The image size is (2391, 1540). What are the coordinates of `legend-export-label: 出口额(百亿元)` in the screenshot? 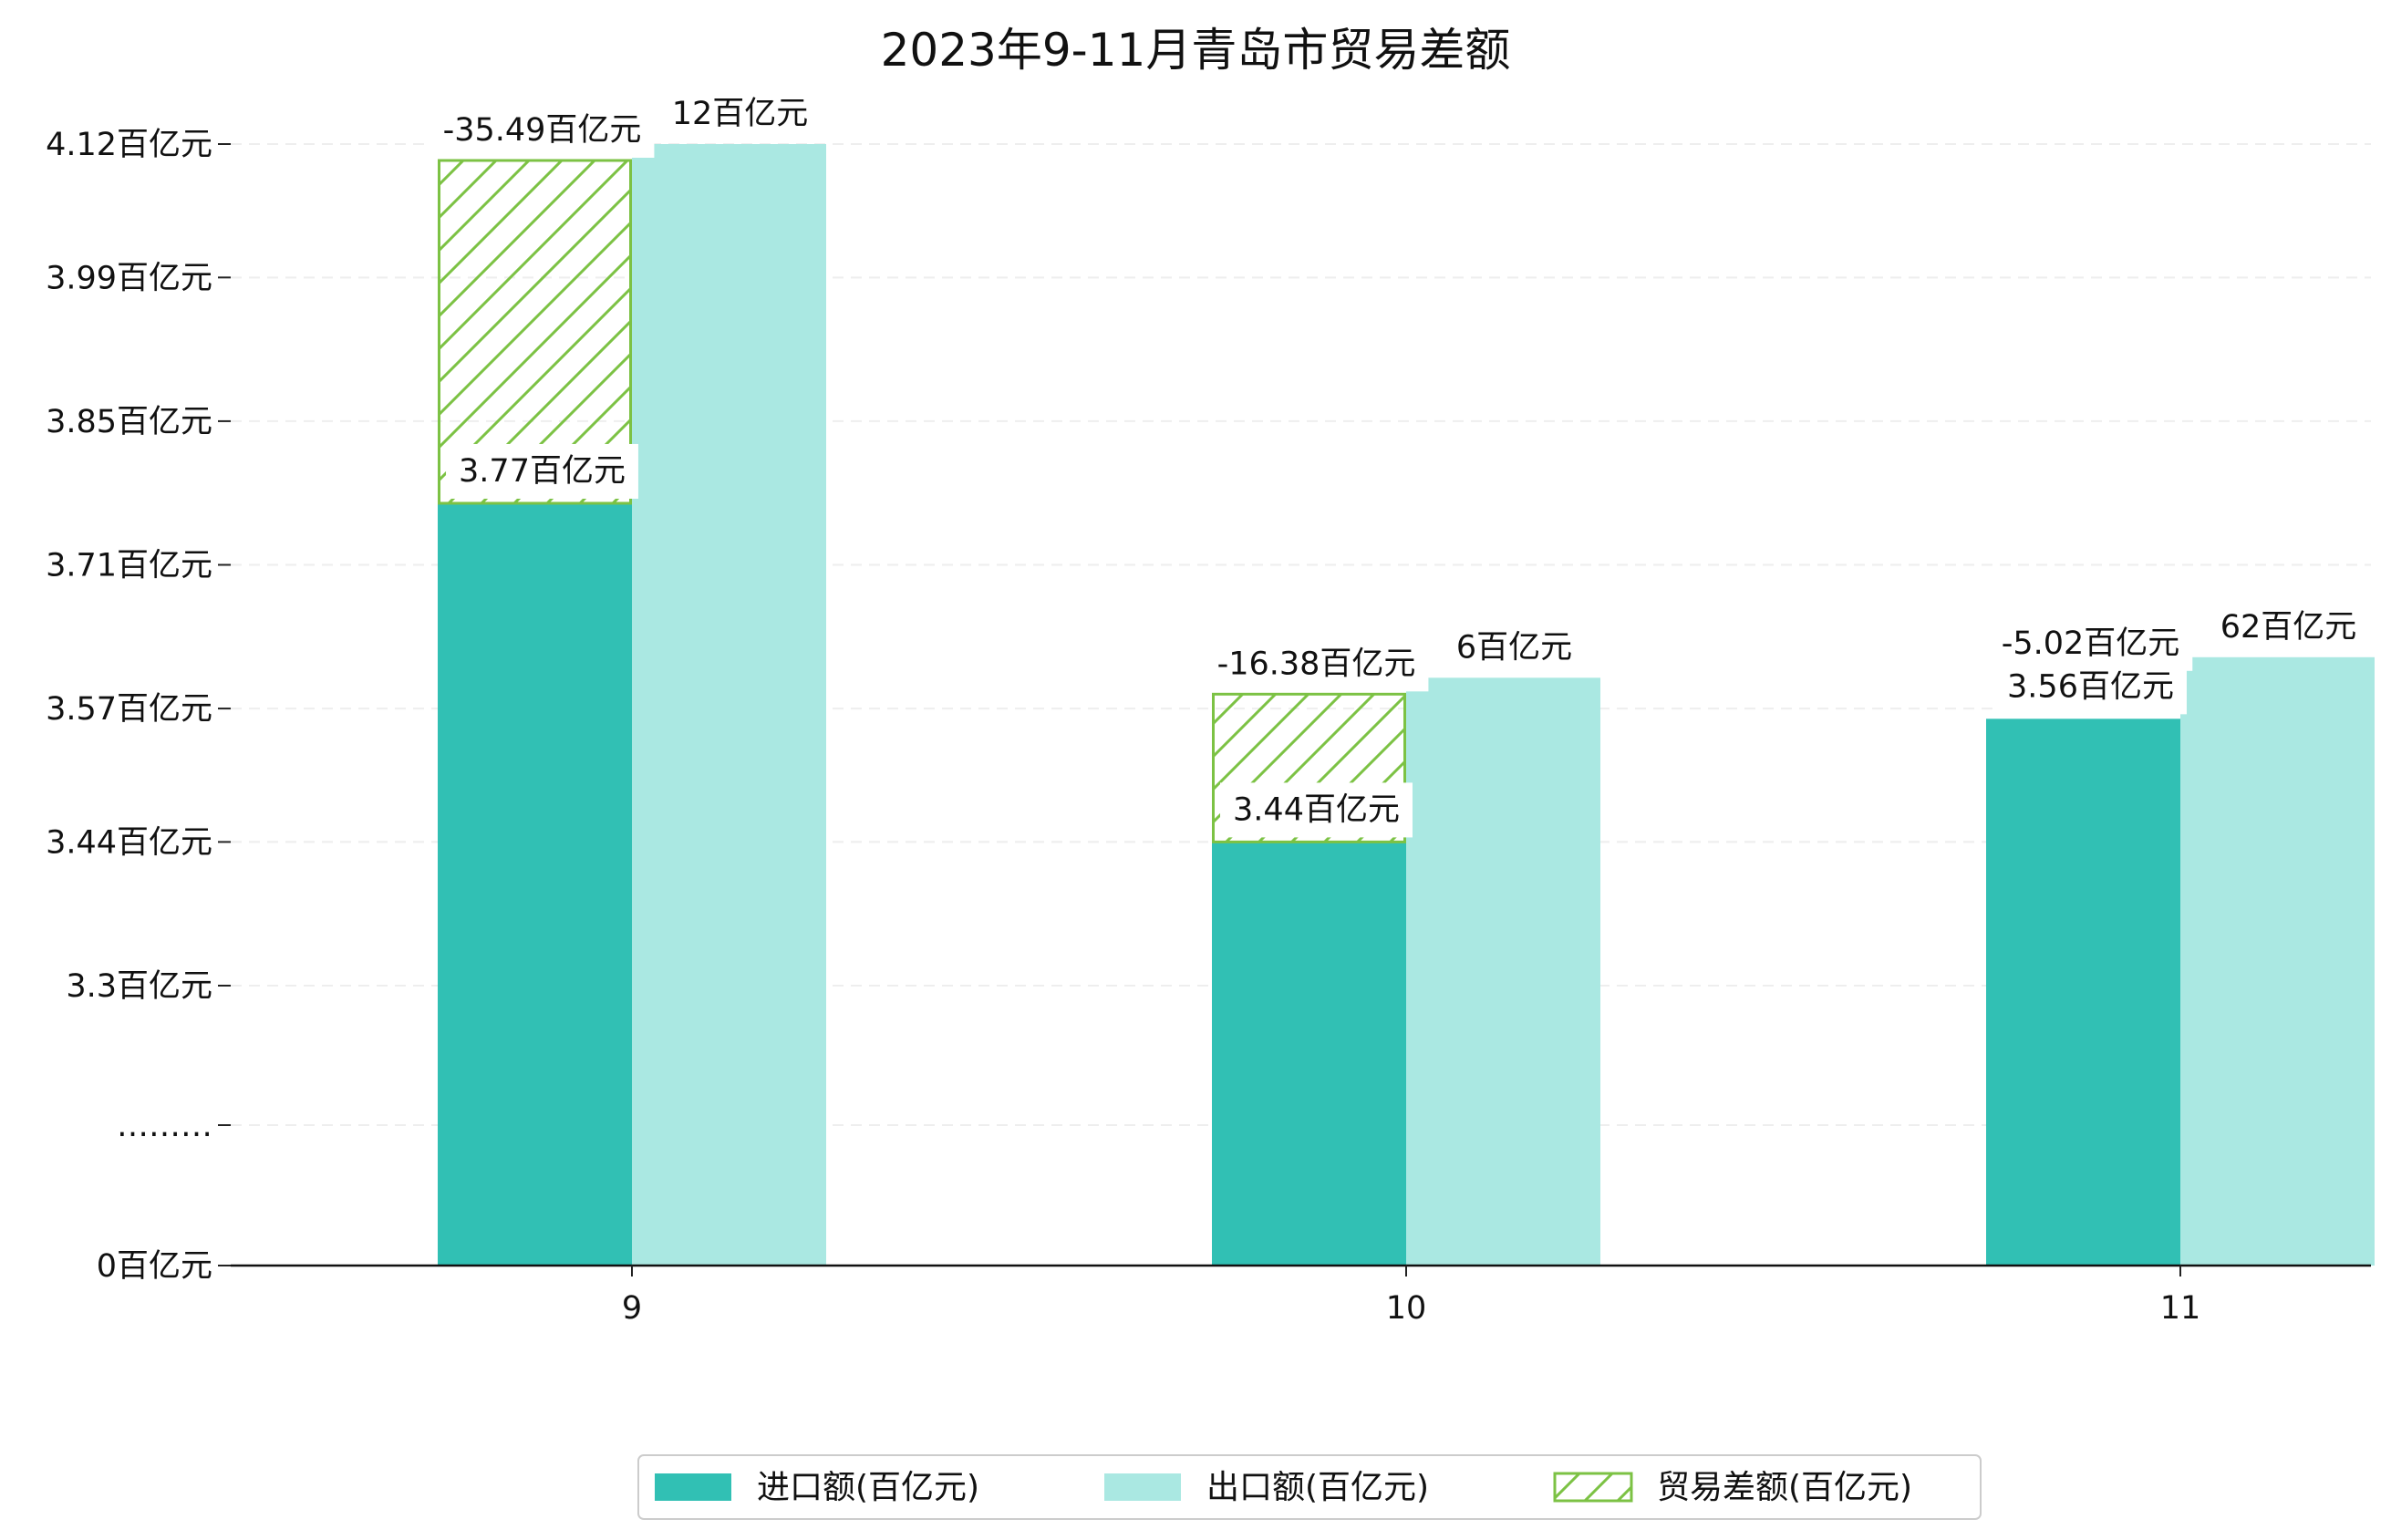 It's located at (1317, 1487).